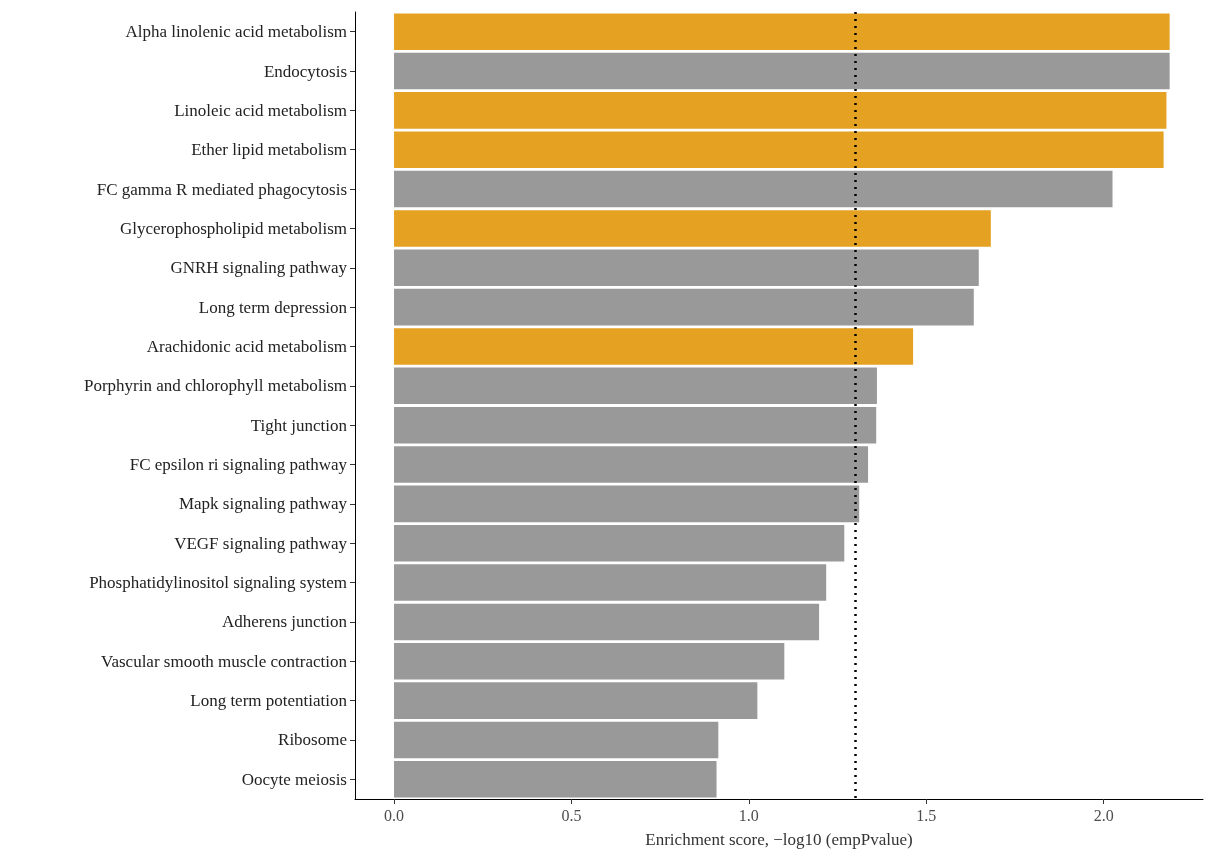  Describe the element at coordinates (236, 32) in the screenshot. I see `y-tick-label: Alpha linolenic acid metabolism` at that location.